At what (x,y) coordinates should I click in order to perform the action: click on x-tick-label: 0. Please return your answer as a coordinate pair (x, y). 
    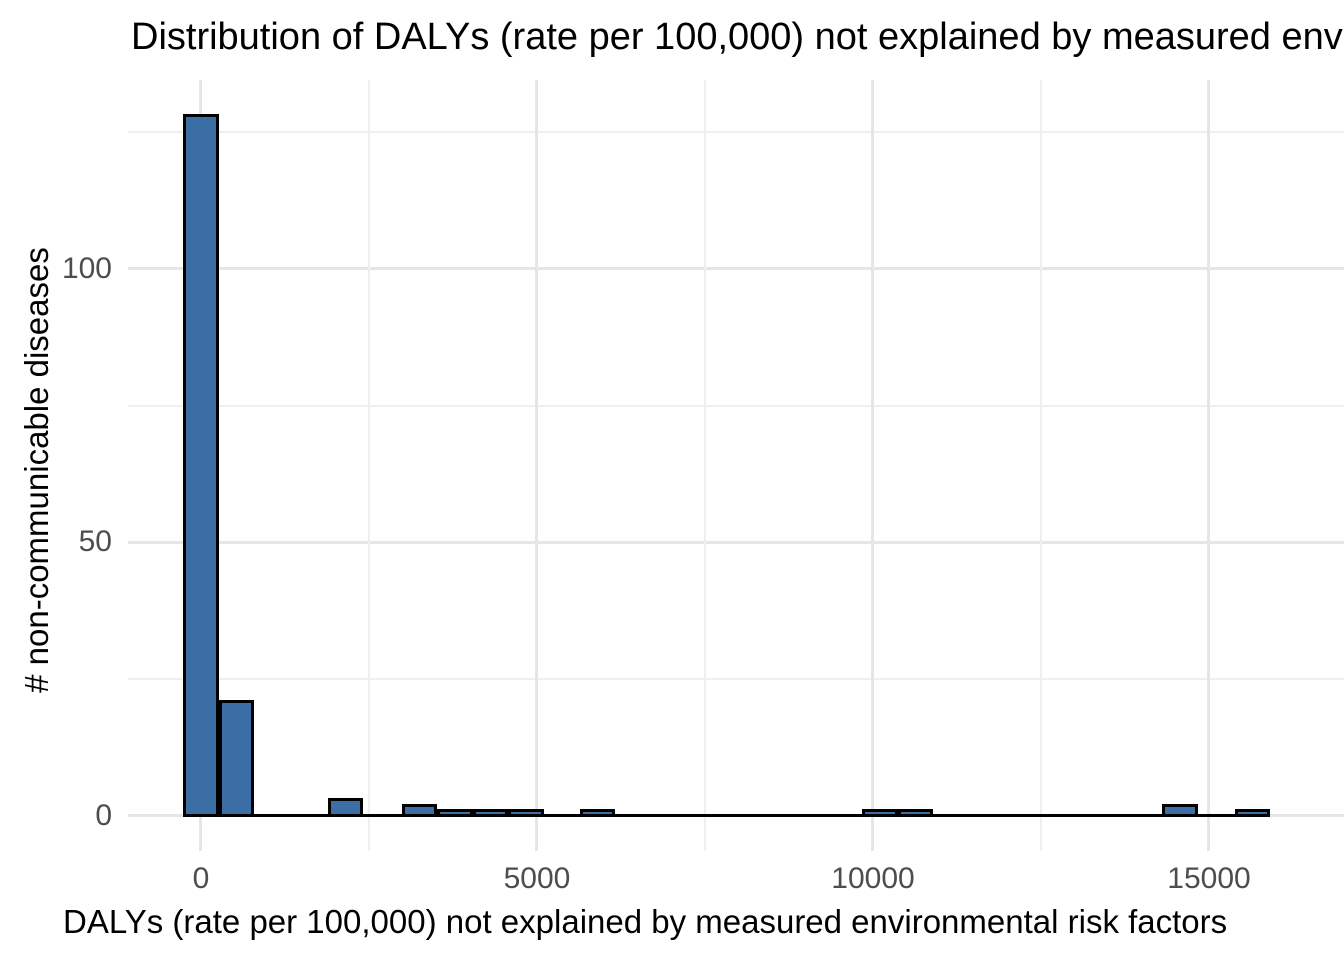
    Looking at the image, I should click on (201, 878).